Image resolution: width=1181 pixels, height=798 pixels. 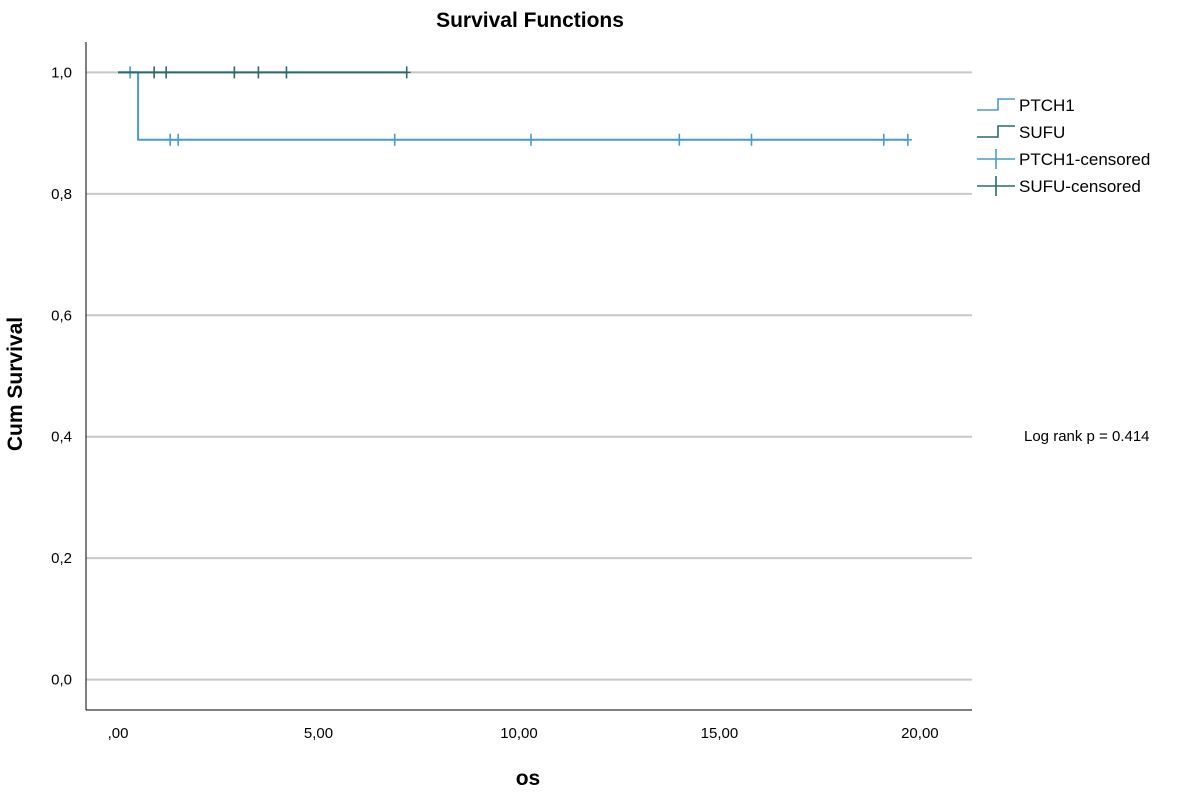 What do you see at coordinates (996, 131) in the screenshot?
I see `legend-sufu-swatch` at bounding box center [996, 131].